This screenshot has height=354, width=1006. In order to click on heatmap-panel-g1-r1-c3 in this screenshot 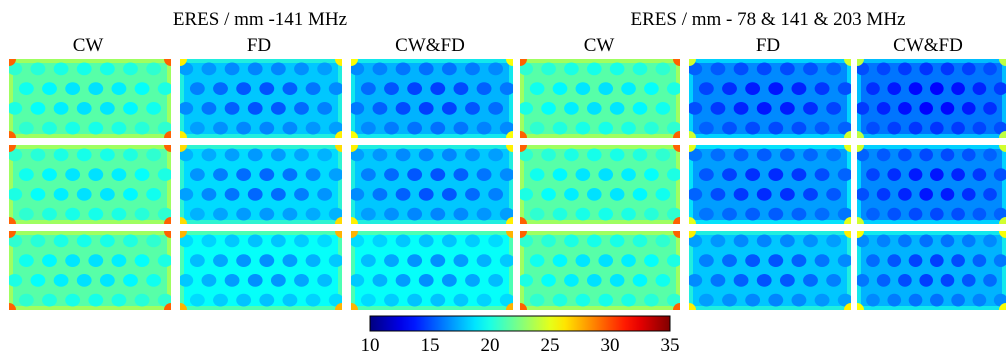, I will do `click(432, 98)`.